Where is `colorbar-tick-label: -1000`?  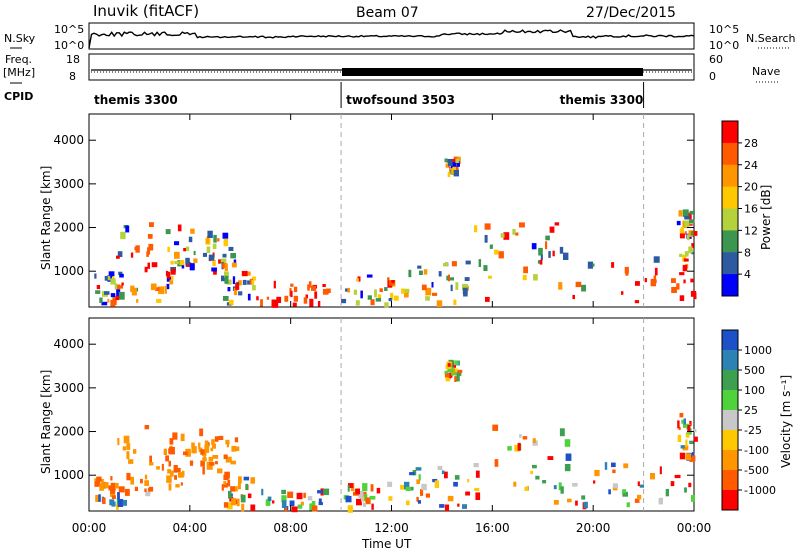
colorbar-tick-label: -1000 is located at coordinates (760, 490).